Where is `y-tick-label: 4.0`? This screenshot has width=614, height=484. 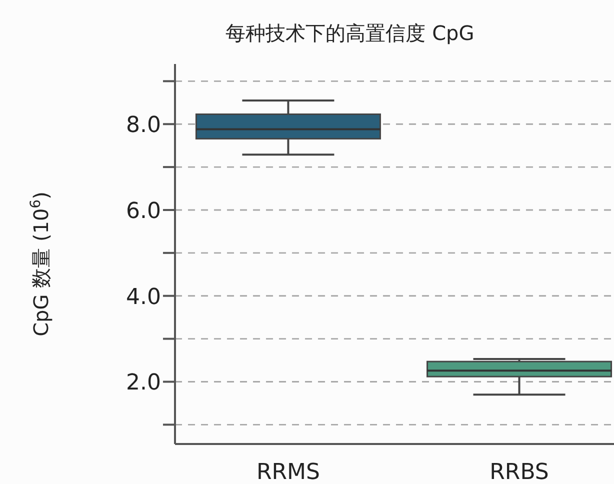
y-tick-label: 4.0 is located at coordinates (143, 297).